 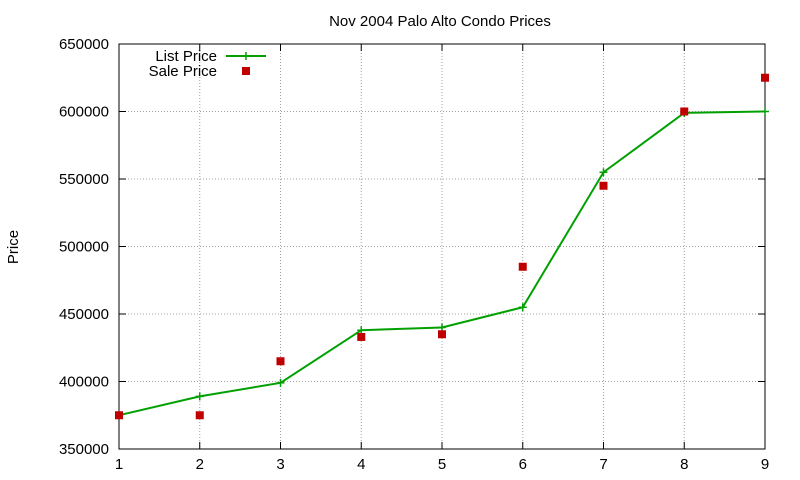 I want to click on x-tick-label-5: 6, so click(x=523, y=464).